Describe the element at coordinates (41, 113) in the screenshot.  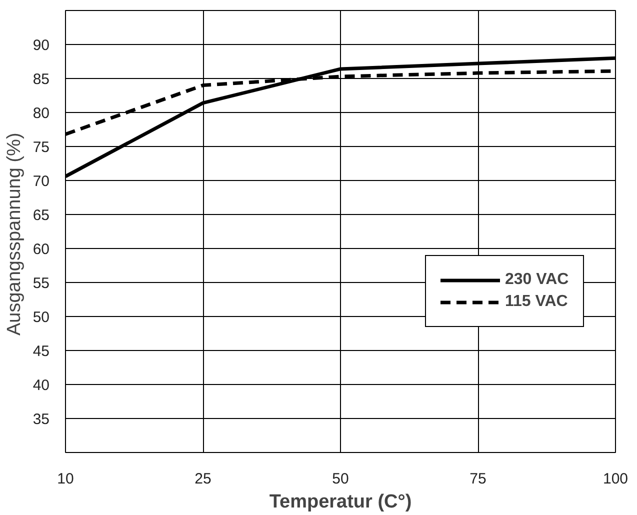
I see `y-tick-label: 80` at that location.